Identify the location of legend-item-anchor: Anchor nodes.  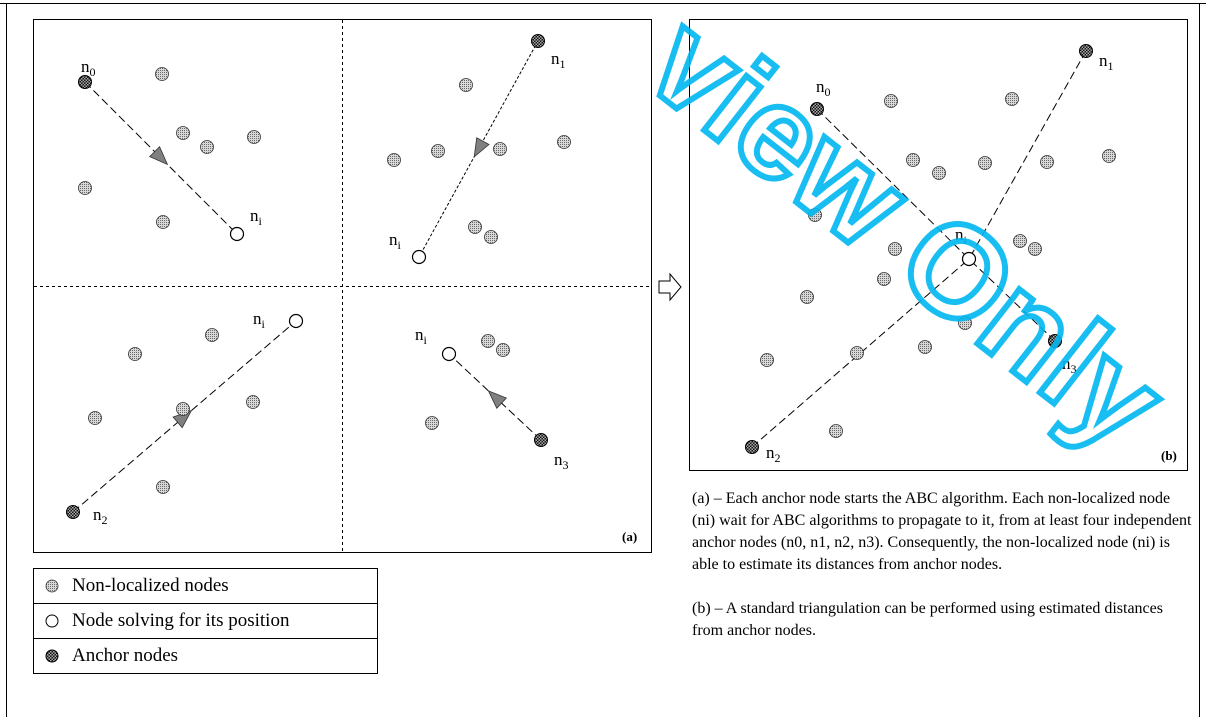
(205, 656).